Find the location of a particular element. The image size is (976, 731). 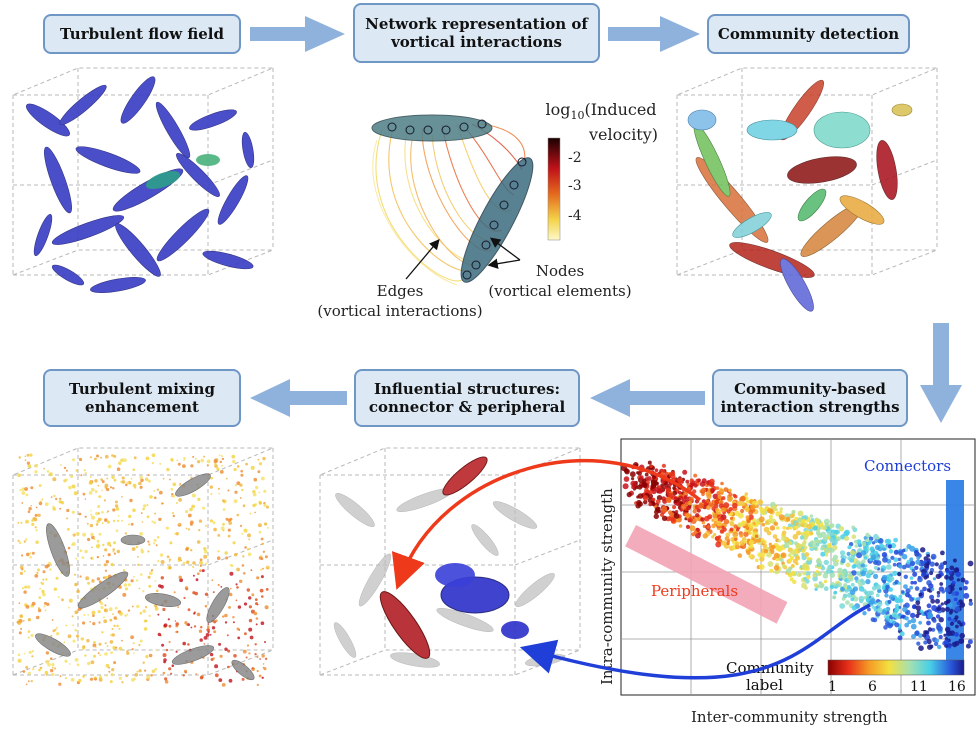

peripherals-annotation: Peripherals is located at coordinates (694, 591).